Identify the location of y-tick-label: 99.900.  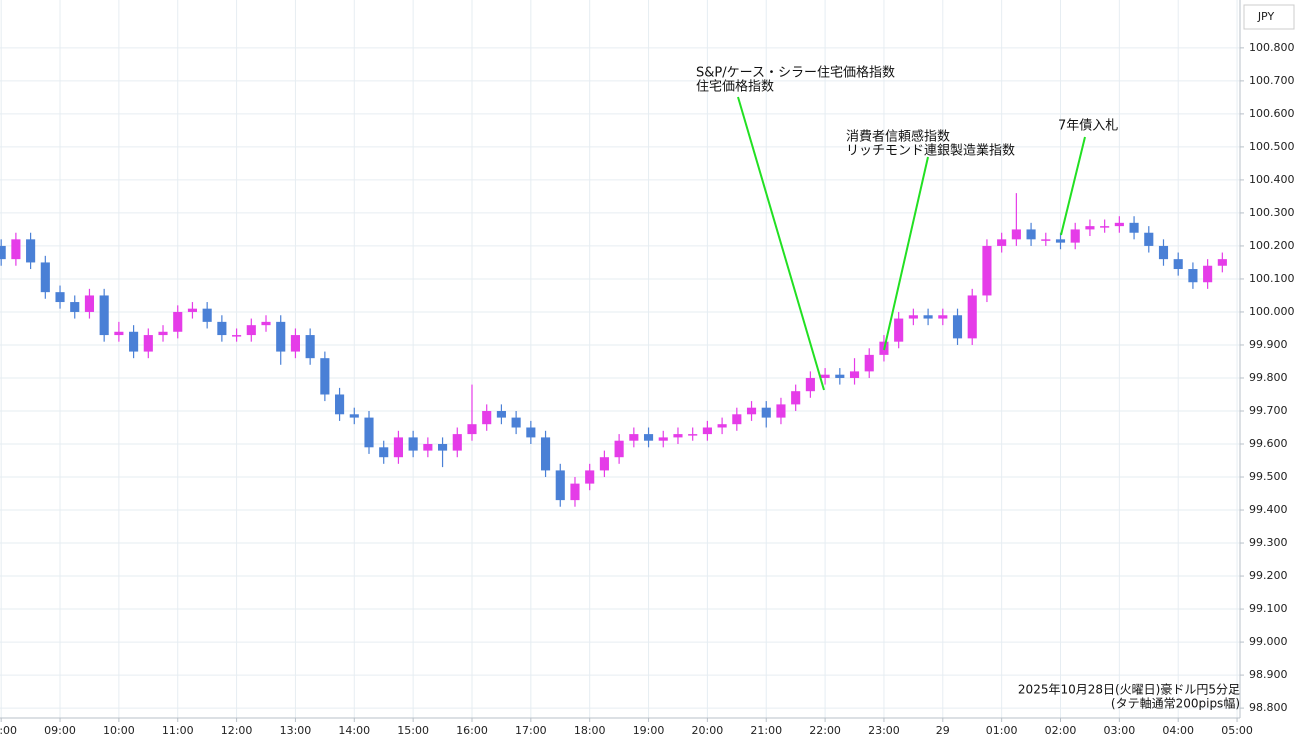
(1268, 344).